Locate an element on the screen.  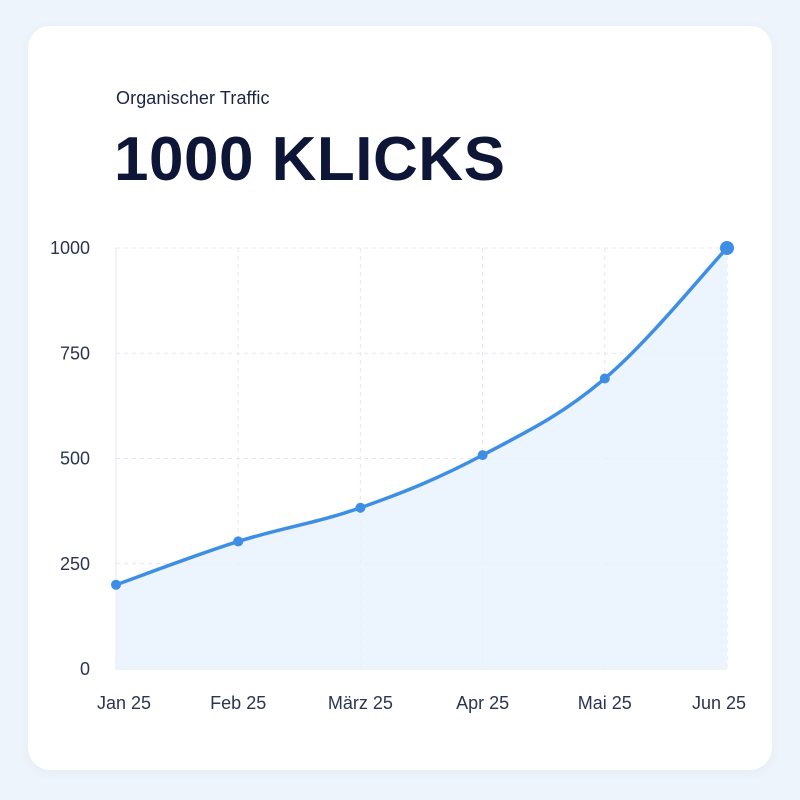
x-tick-label: Apr 25 is located at coordinates (482, 703).